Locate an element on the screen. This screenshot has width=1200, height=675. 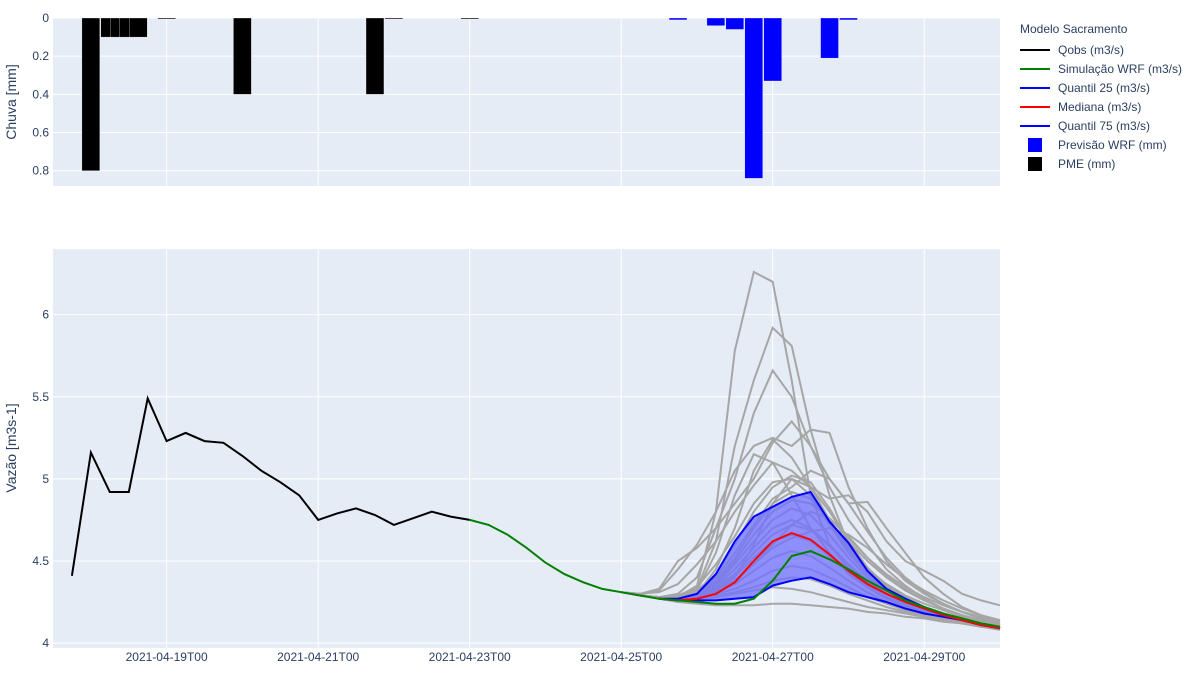
legend-item: Mediana (m3/s) is located at coordinates (1101, 106).